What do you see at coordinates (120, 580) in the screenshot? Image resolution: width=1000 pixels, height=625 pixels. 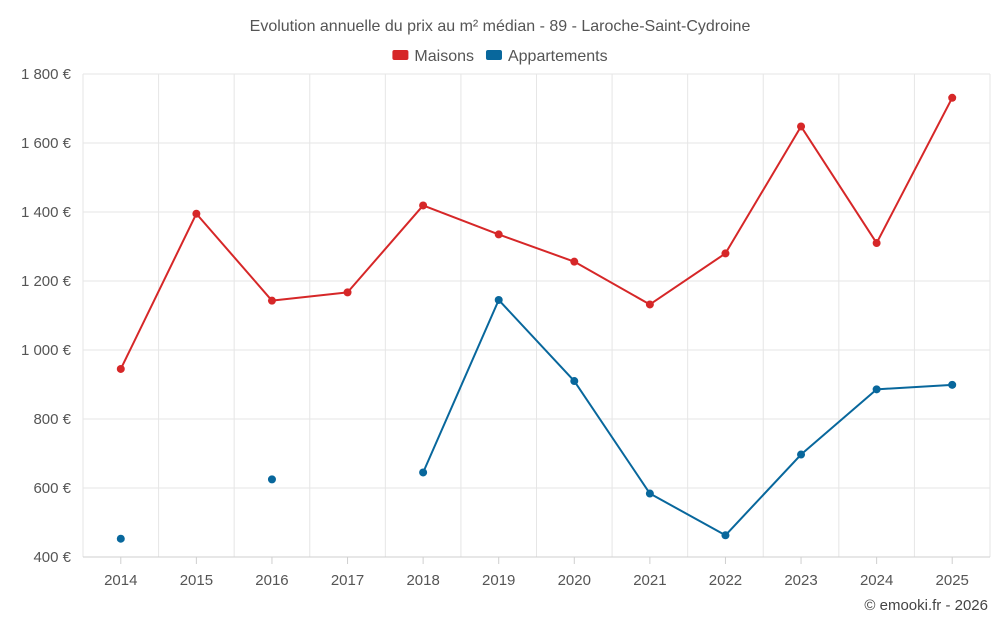 I see `x-tick-label: 2014` at bounding box center [120, 580].